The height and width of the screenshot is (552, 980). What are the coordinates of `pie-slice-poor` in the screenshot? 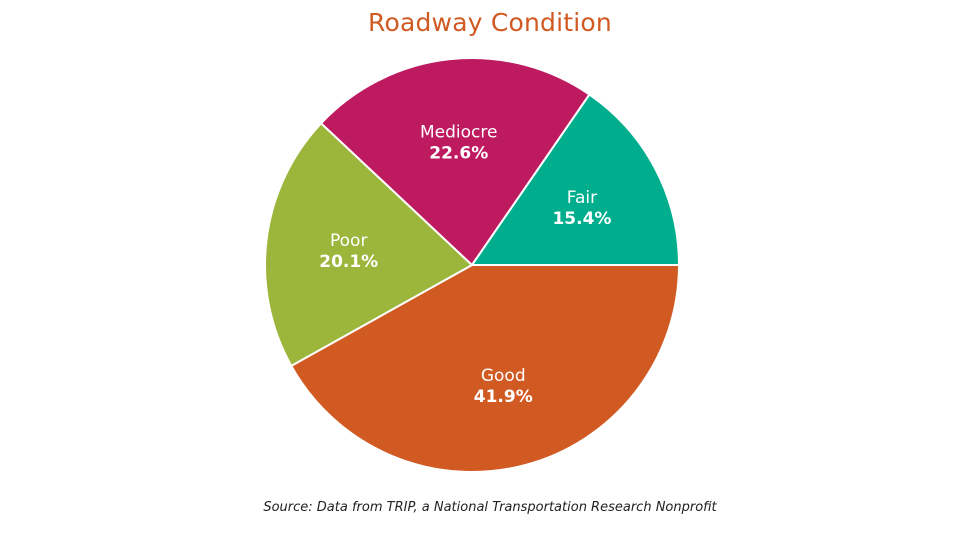 It's located at (369, 244).